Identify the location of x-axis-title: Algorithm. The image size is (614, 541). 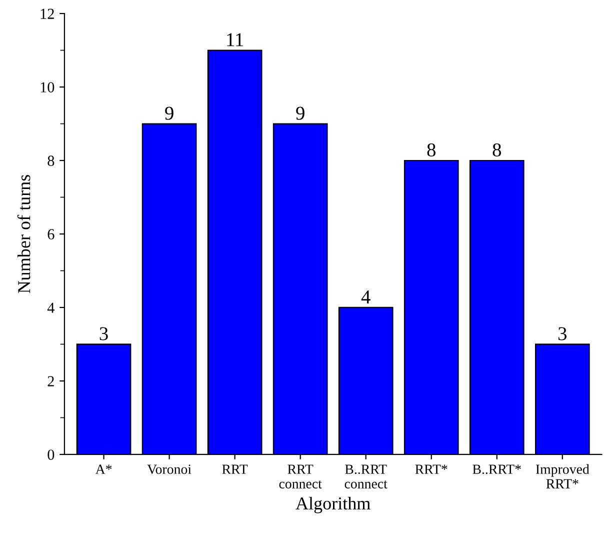
(333, 505).